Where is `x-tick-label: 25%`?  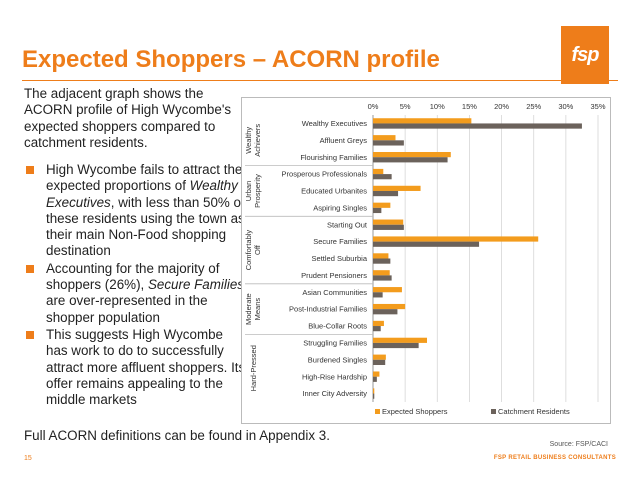 x-tick-label: 25% is located at coordinates (533, 106).